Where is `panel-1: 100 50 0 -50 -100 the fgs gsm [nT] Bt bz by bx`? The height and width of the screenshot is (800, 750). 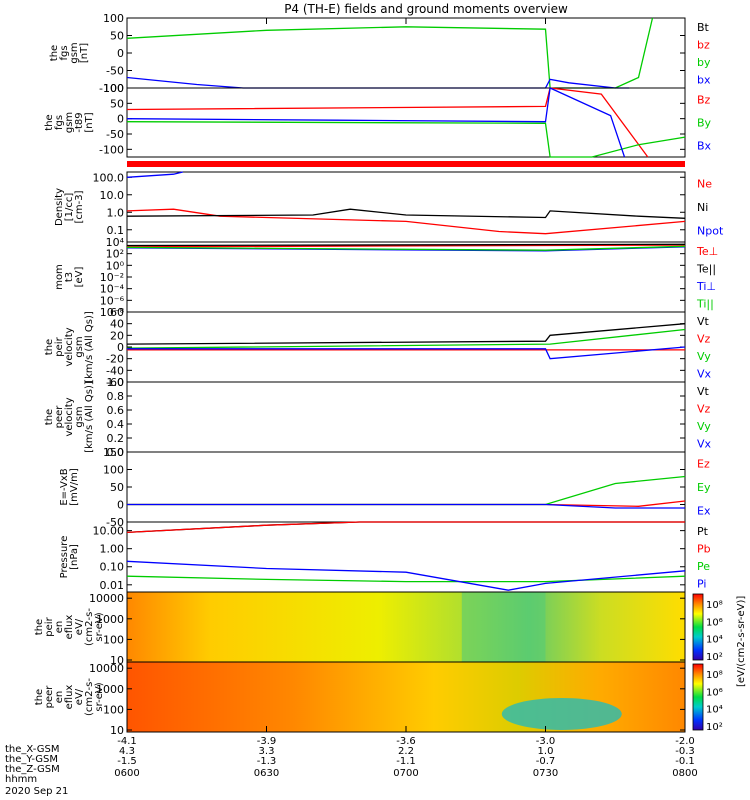
panel-1: 100 50 0 -50 -100 the fgs gsm [nT] Bt bz by bx is located at coordinates (380, 53).